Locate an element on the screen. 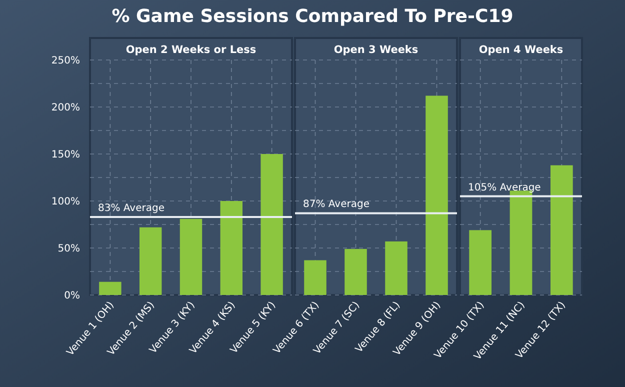  ref-line-label: 83% Average is located at coordinates (131, 208).